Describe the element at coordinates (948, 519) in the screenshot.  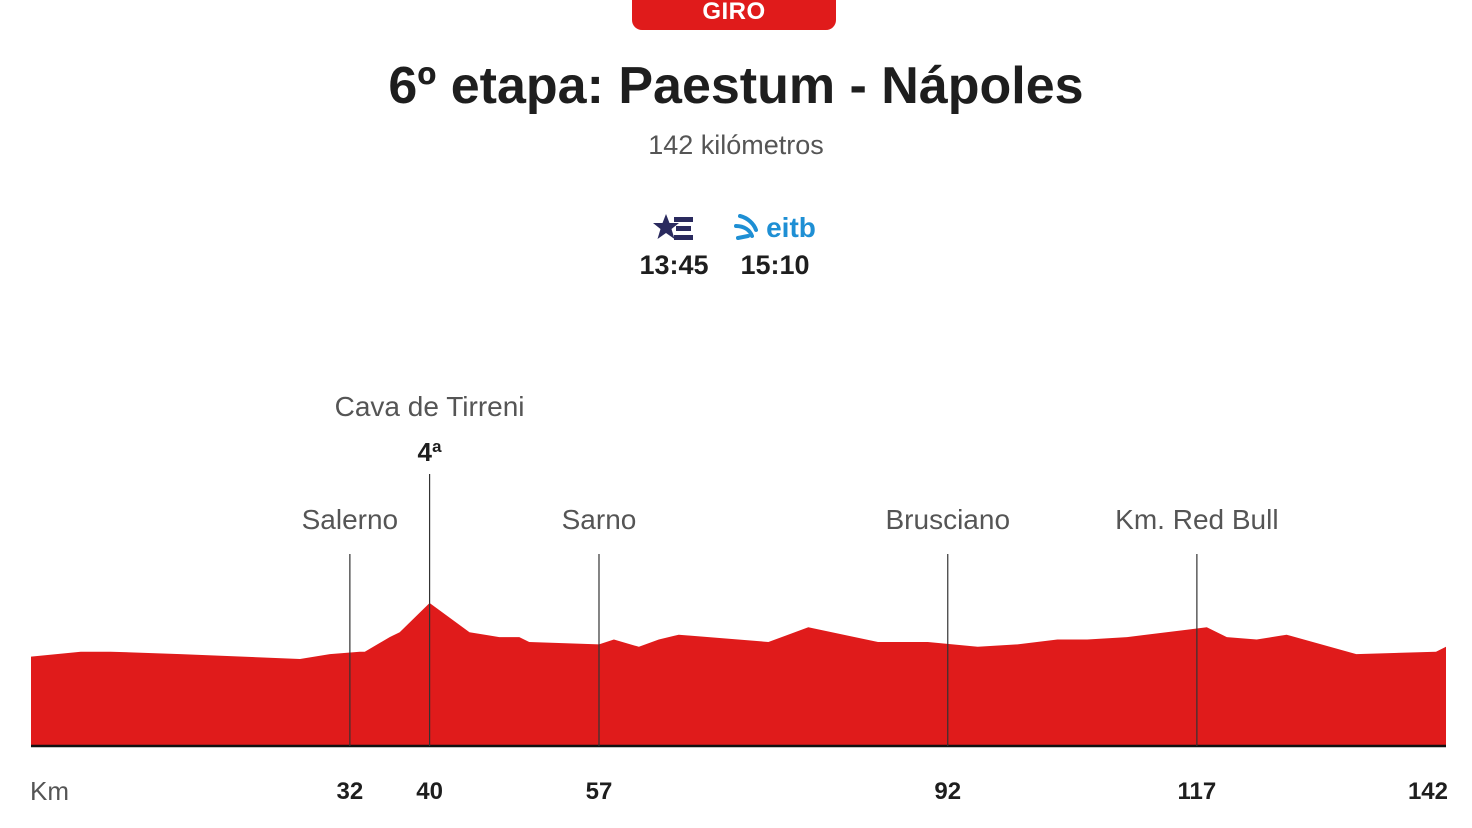
I see `place-label: Brusciano` at that location.